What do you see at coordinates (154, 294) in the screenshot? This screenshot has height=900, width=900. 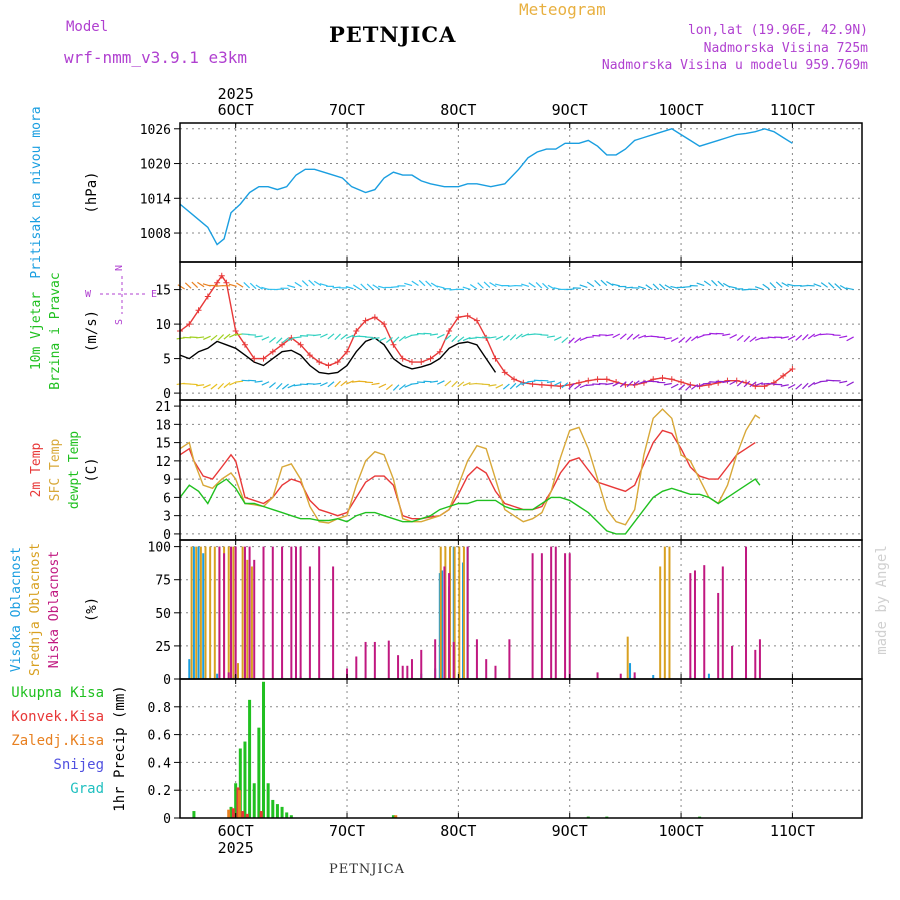 I see `compass-e: E` at bounding box center [154, 294].